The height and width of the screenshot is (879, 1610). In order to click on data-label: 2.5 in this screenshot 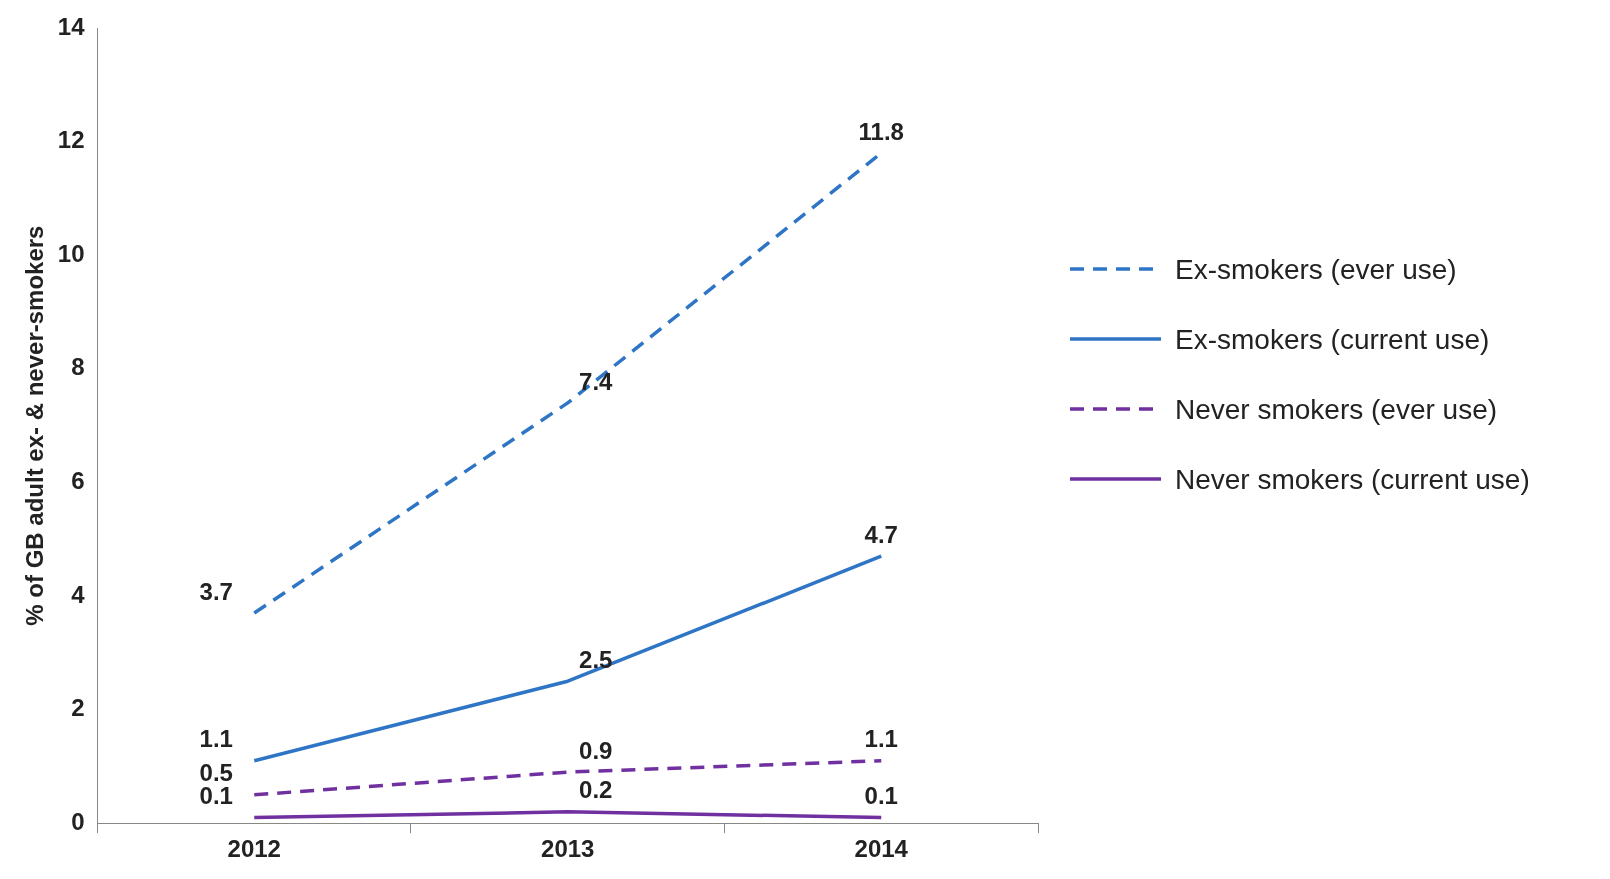, I will do `click(596, 659)`.